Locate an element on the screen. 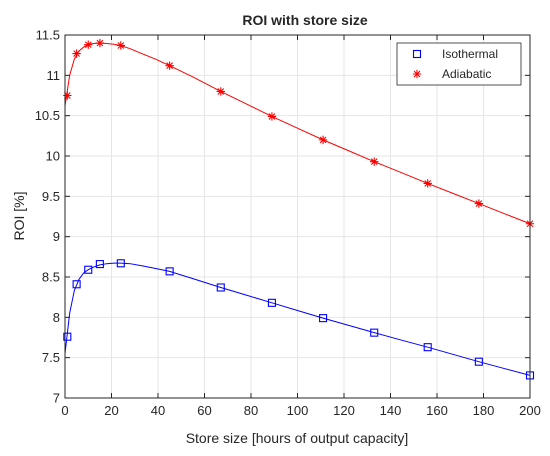 Image resolution: width=550 pixels, height=456 pixels. legend-marker-isothermal is located at coordinates (417, 54).